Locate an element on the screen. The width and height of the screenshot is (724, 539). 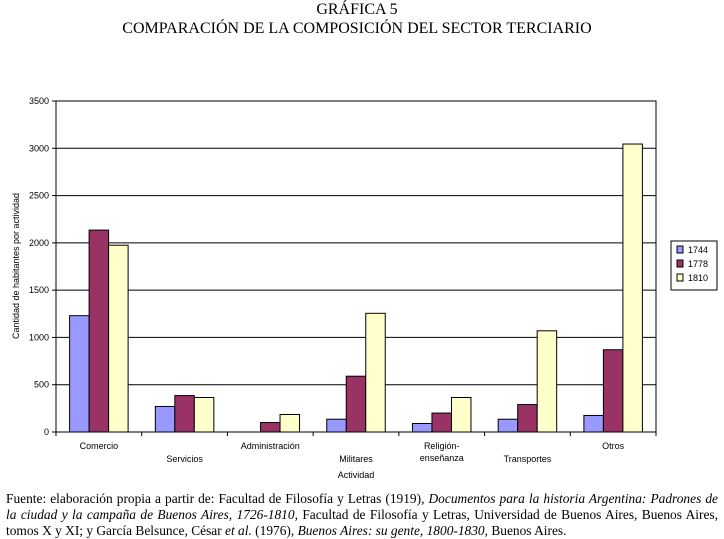
x-category-label: Comercio is located at coordinates (99, 446).